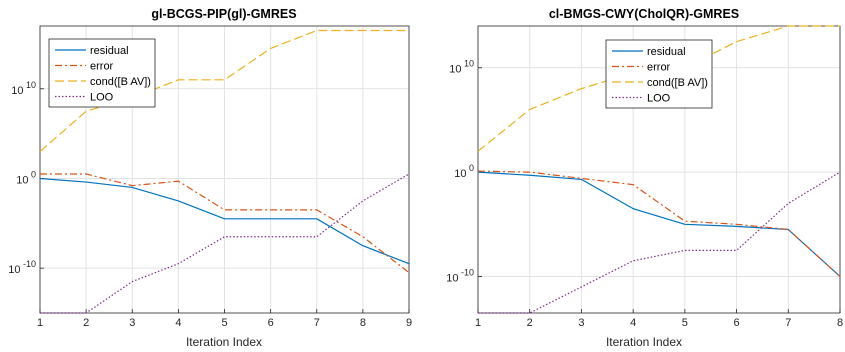 Image resolution: width=845 pixels, height=352 pixels. What do you see at coordinates (409, 323) in the screenshot?
I see `x-tick-label: 9` at bounding box center [409, 323].